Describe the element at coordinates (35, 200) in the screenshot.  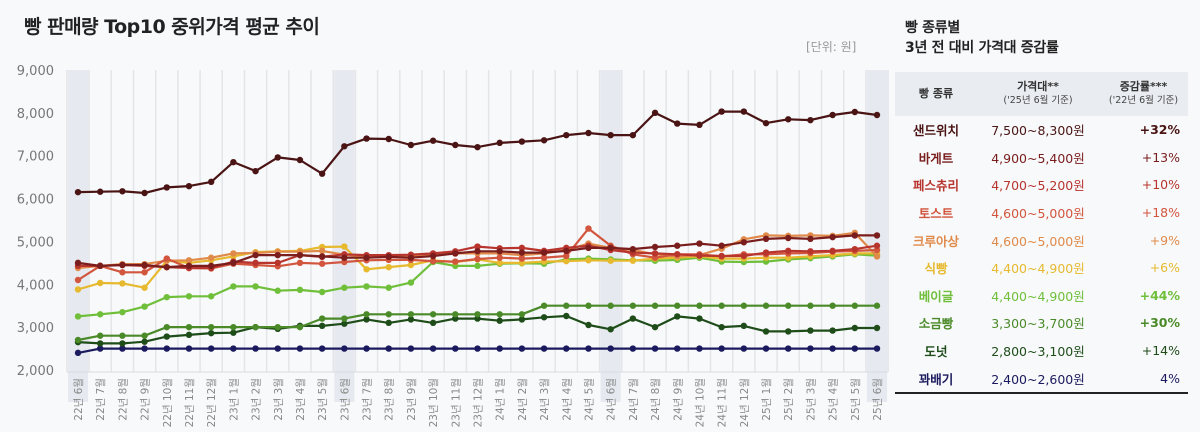
I see `y-tick-label: 6,000` at that location.